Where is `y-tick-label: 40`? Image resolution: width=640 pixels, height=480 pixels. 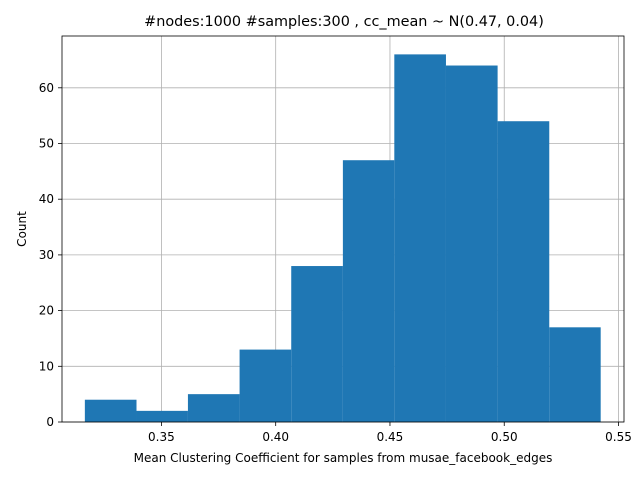
y-tick-label: 40 is located at coordinates (46, 199).